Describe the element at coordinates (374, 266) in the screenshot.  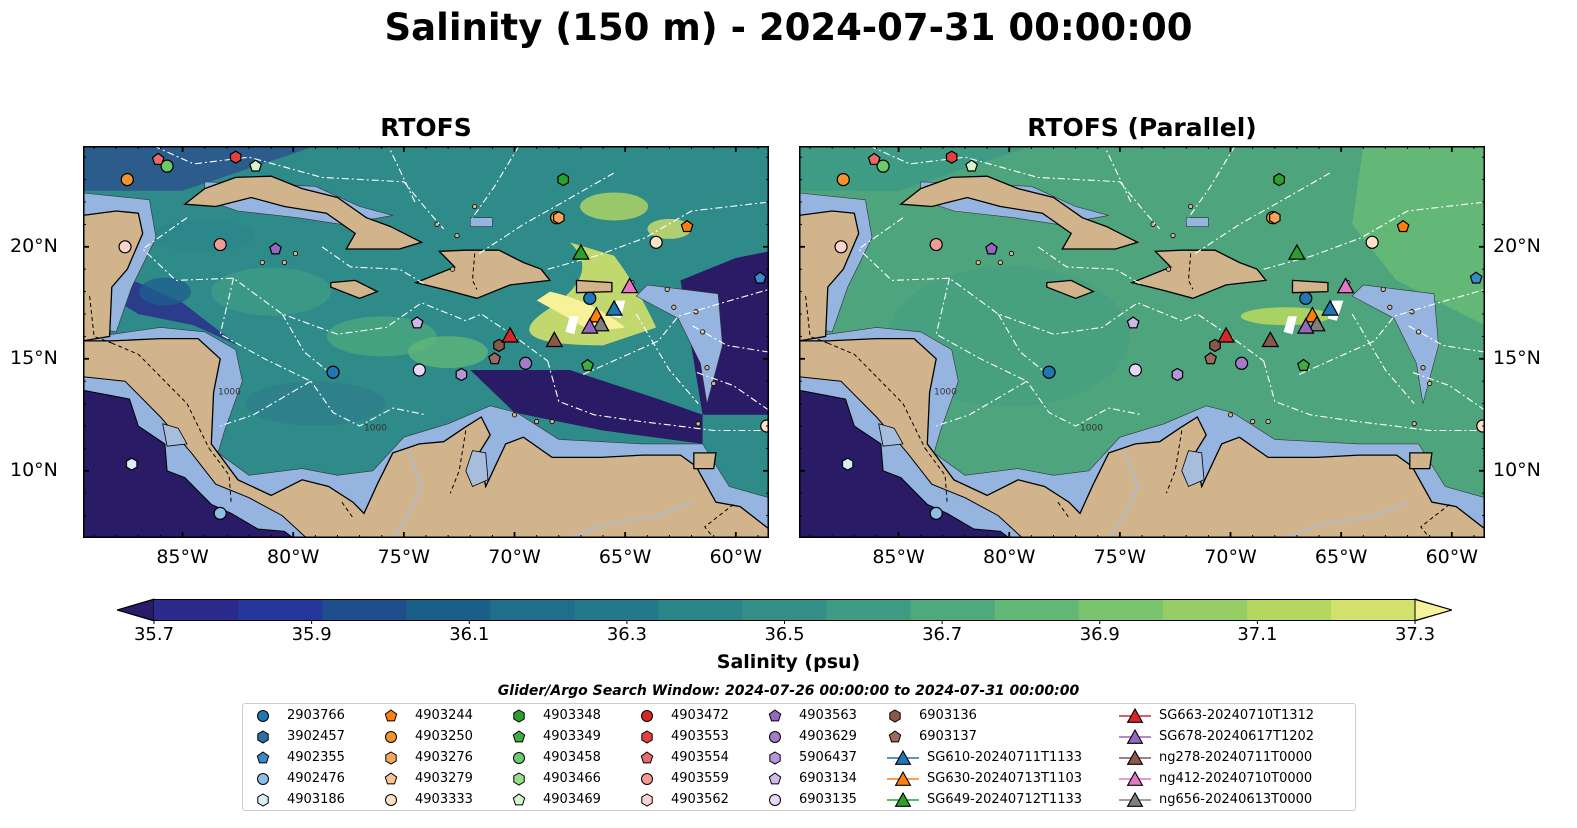
I see `eez-boundary` at that location.